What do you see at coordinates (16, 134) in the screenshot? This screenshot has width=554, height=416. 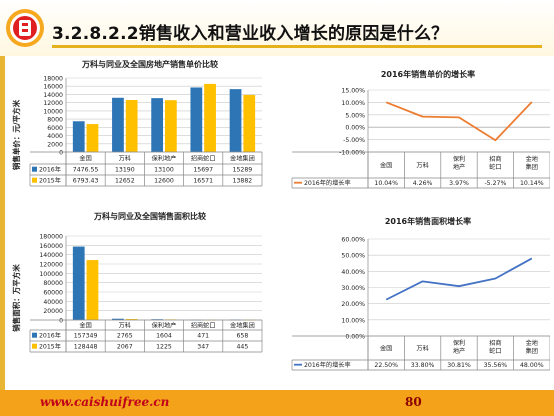 I see `y-axis-label: 销售单价：元/平方米` at bounding box center [16, 134].